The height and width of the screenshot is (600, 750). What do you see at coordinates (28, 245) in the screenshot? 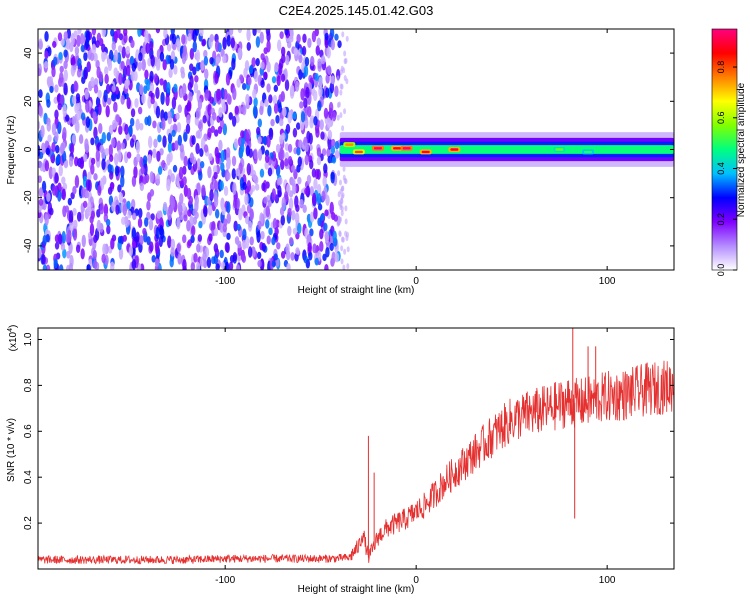
I see `spectrogram-y-tick-label: -40` at bounding box center [28, 245].